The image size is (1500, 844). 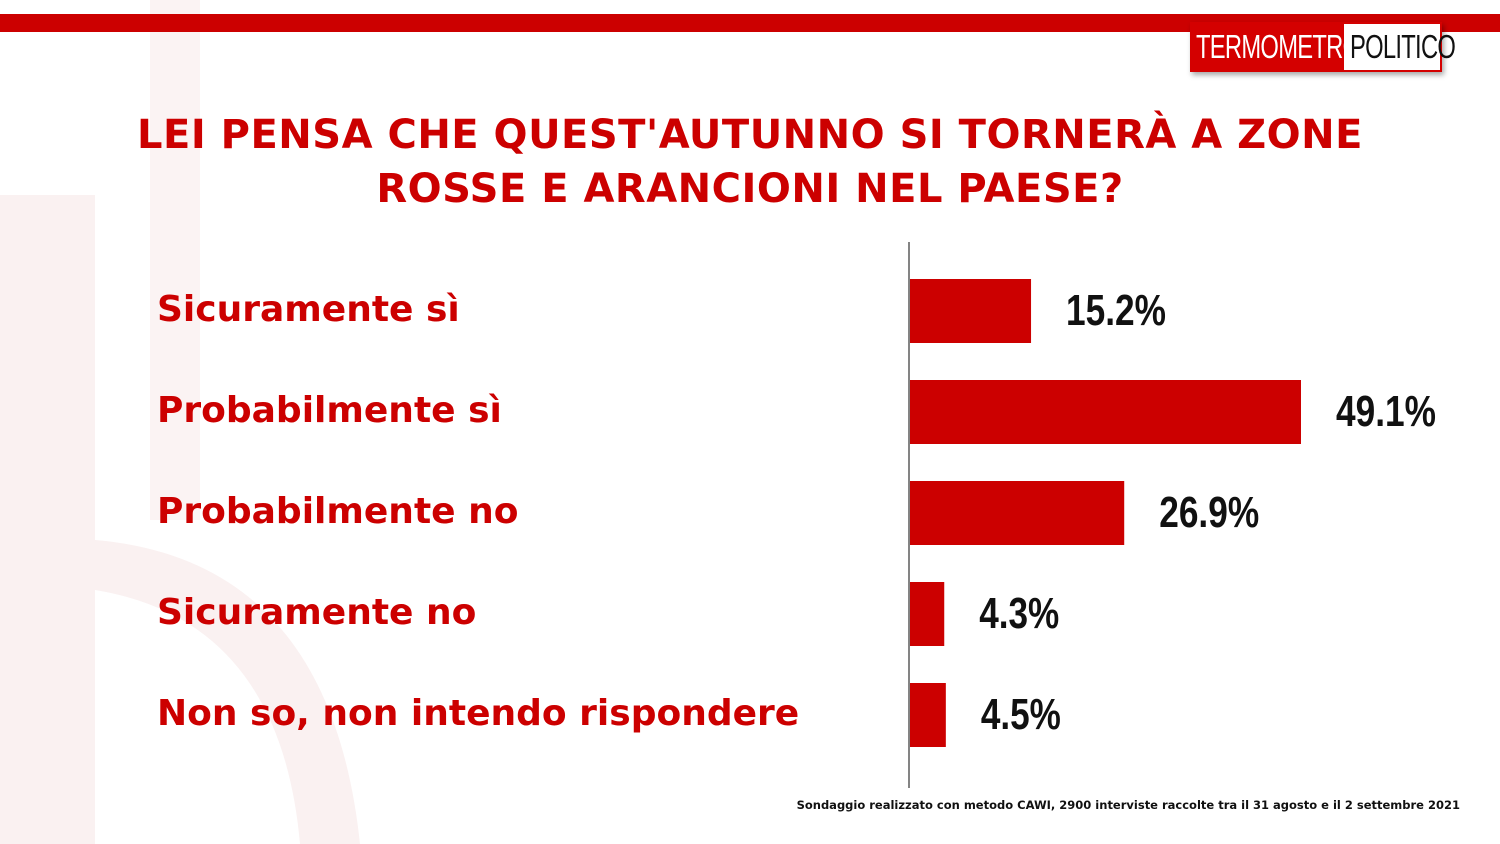 I want to click on value-label-5: 4.5%, so click(x=1021, y=714).